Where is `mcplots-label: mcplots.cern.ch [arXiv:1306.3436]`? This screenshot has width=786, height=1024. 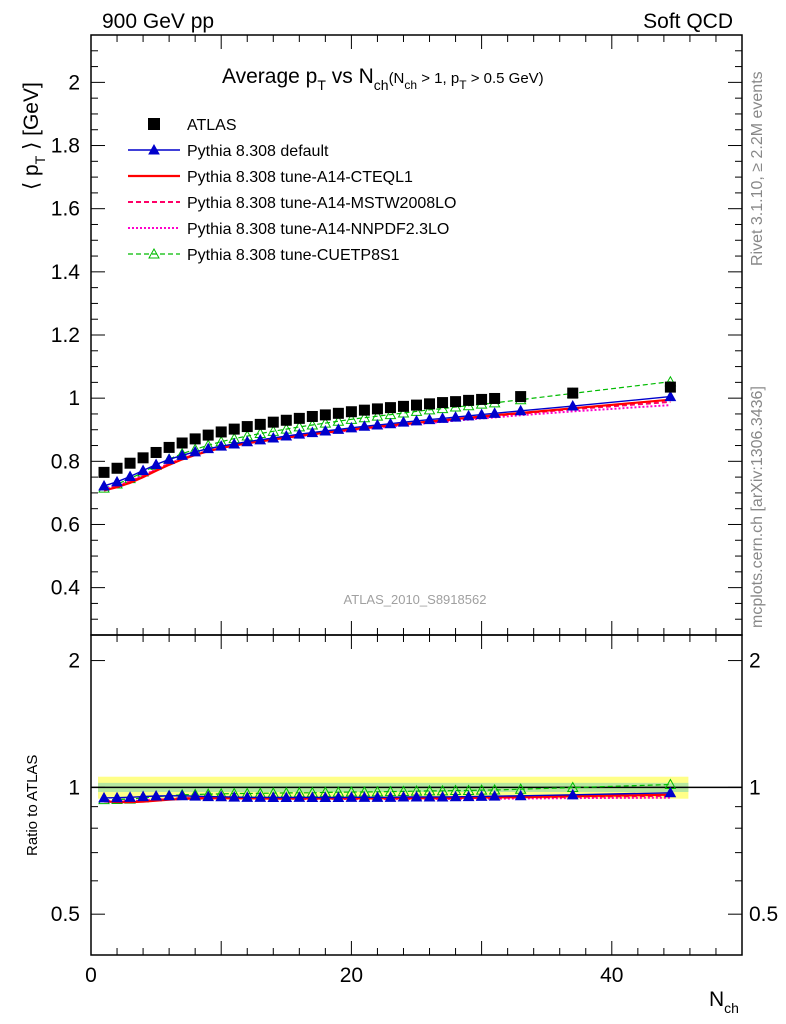 mcplots-label: mcplots.cern.ch [arXiv:1306.3436] is located at coordinates (757, 507).